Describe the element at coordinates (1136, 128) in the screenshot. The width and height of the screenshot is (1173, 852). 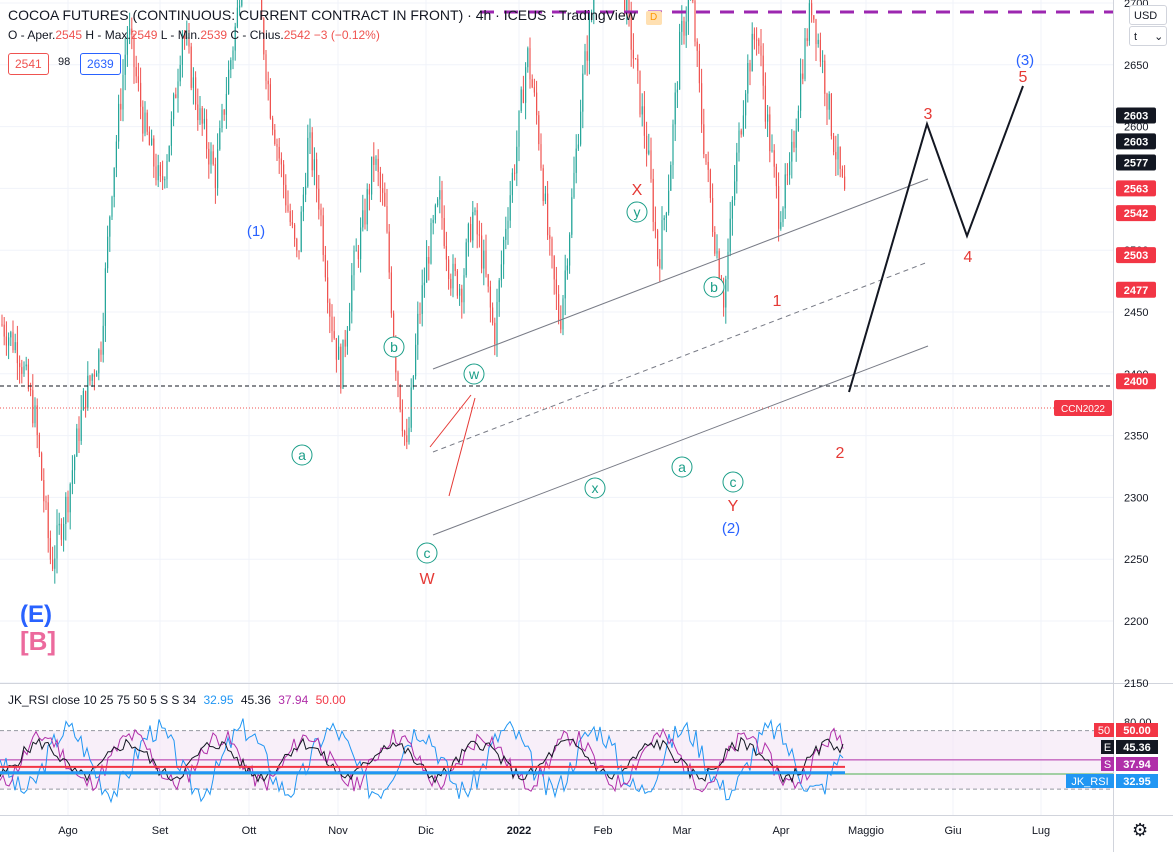
I see `y-tick-label: 2600` at that location.